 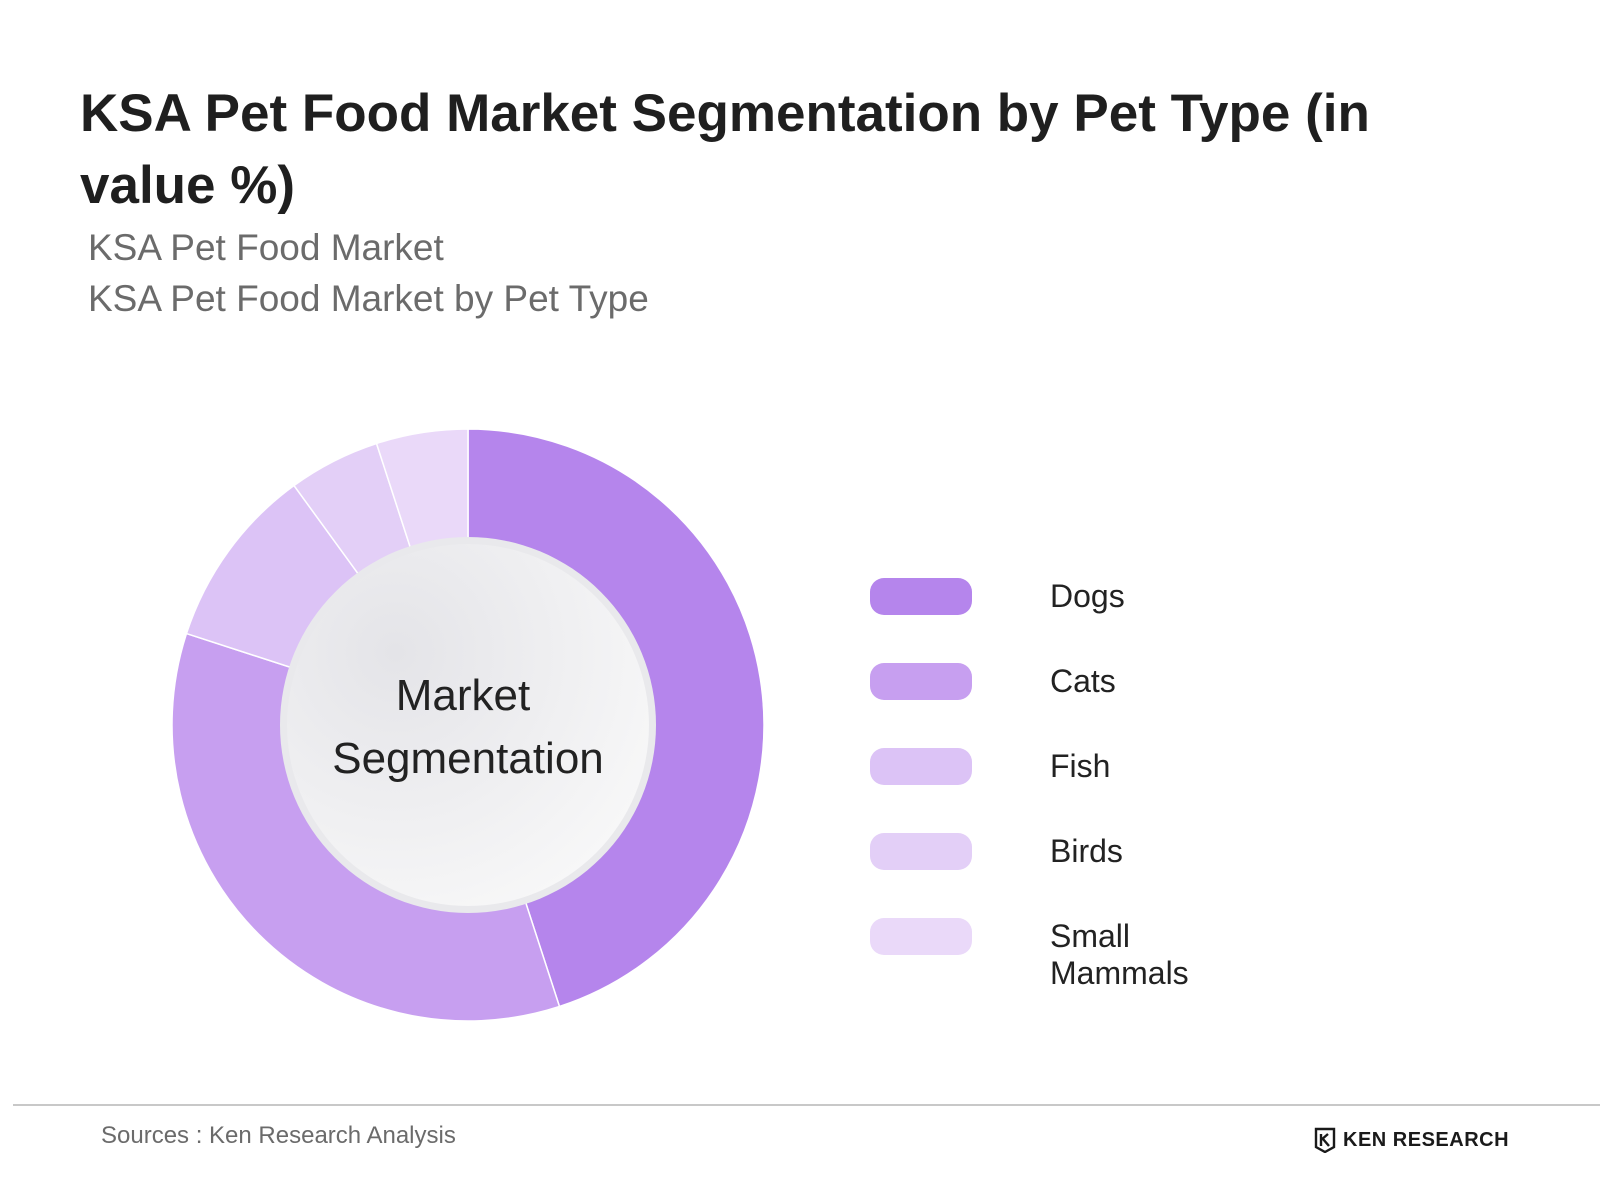 I want to click on brand: KEN RESEARCH, so click(x=1411, y=1140).